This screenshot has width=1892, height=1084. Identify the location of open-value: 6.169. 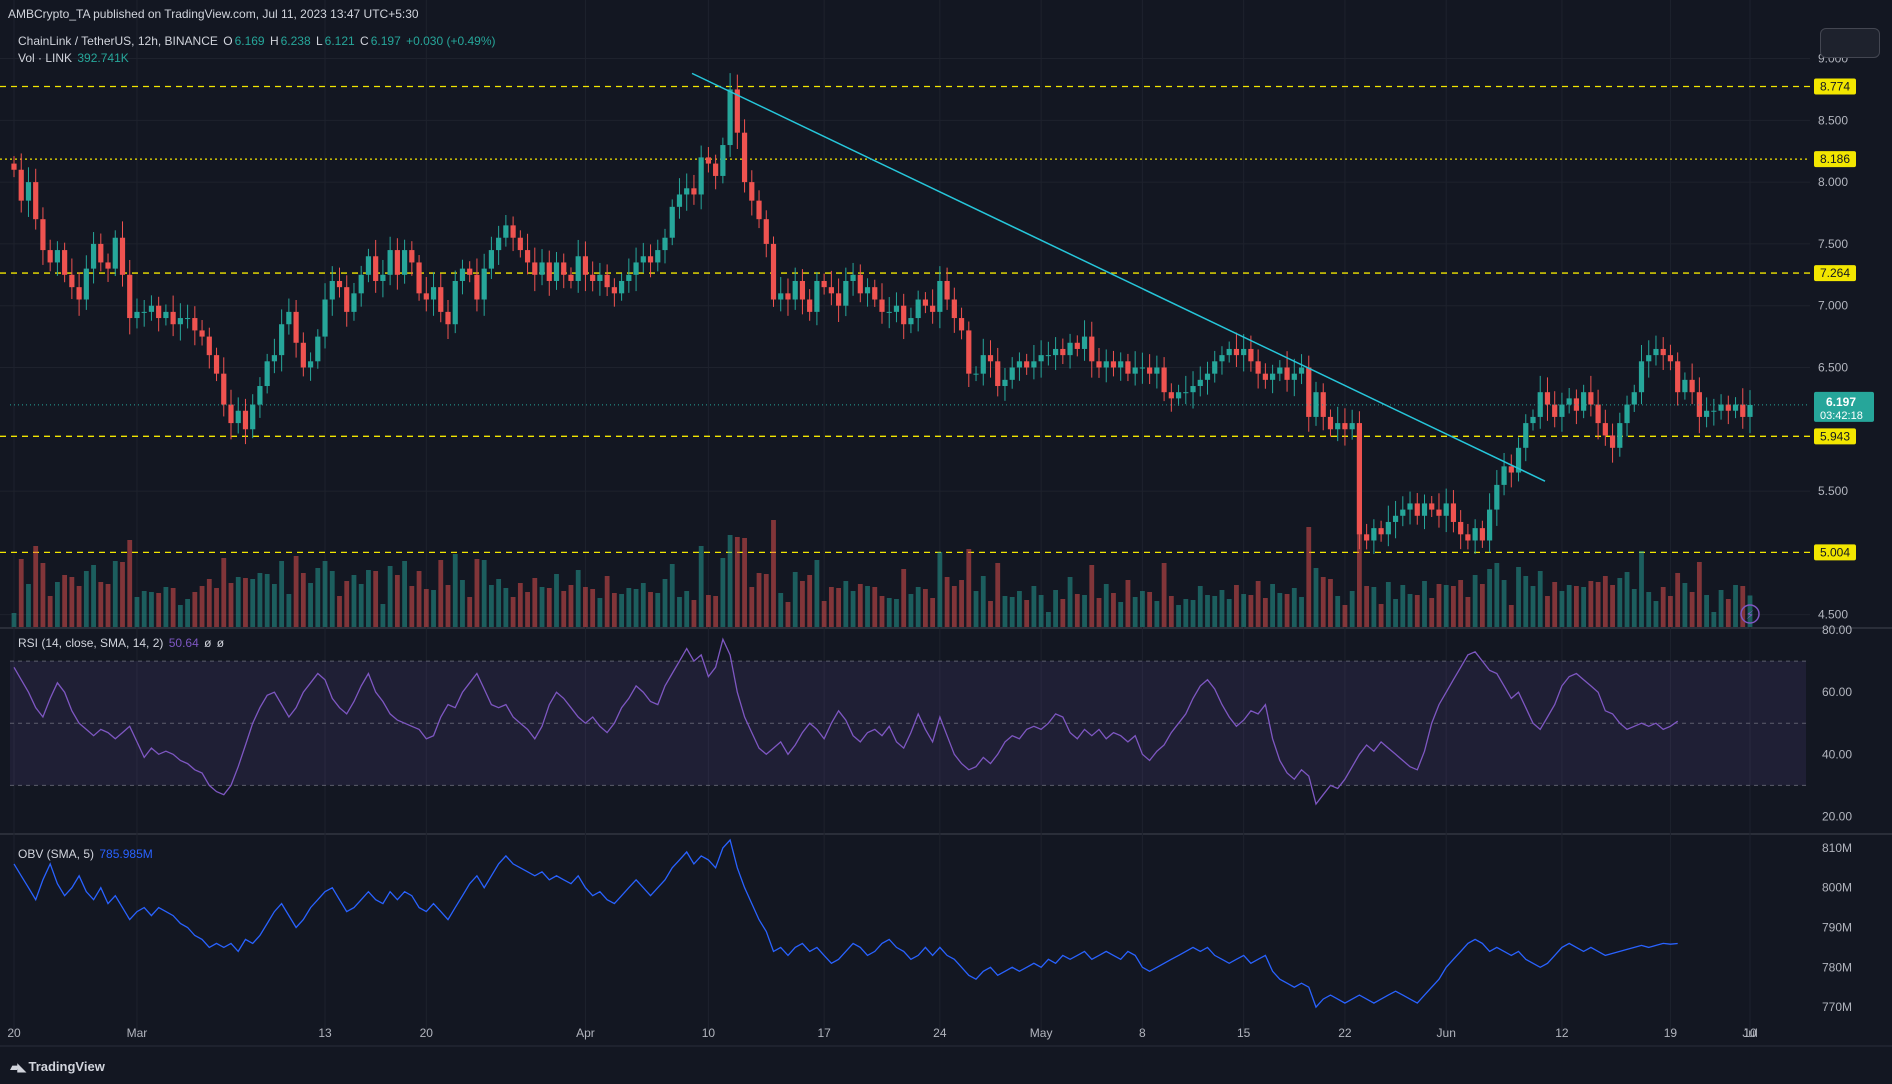
(249, 41).